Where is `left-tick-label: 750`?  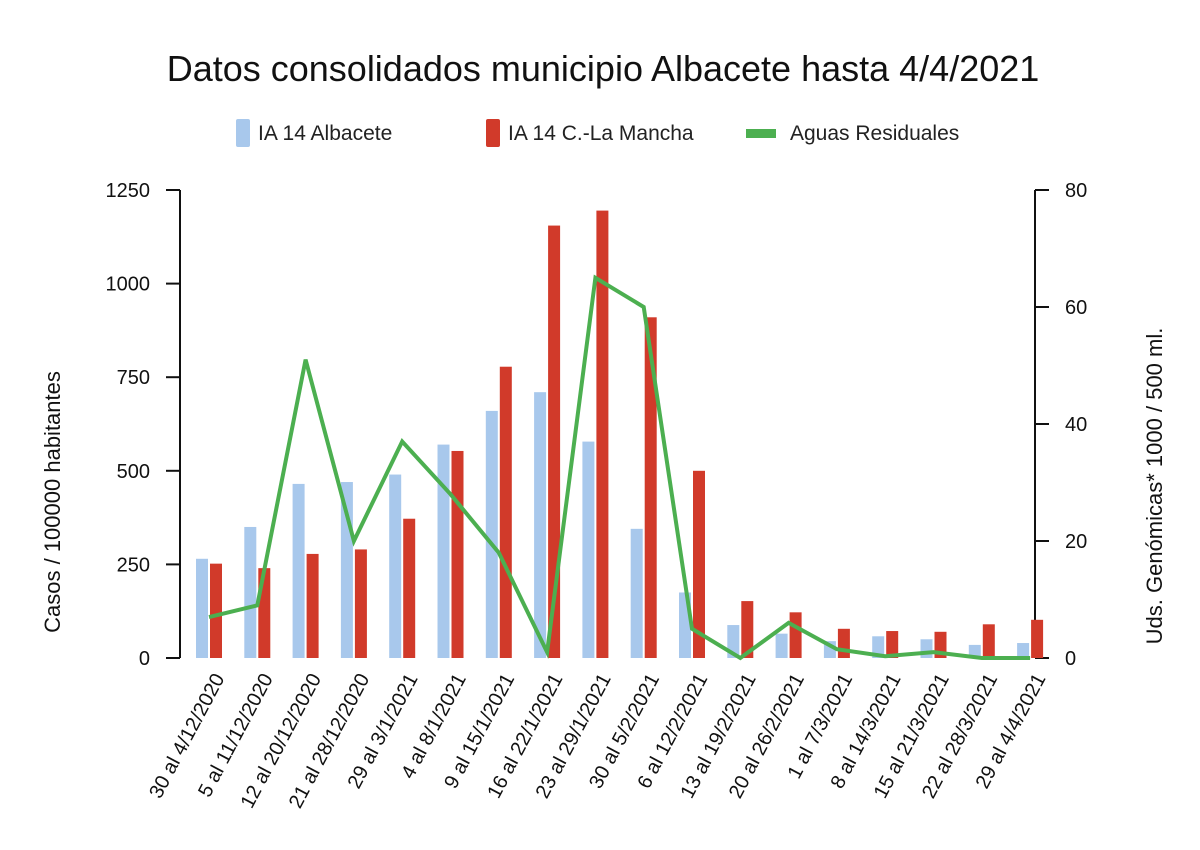
left-tick-label: 750 is located at coordinates (133, 378).